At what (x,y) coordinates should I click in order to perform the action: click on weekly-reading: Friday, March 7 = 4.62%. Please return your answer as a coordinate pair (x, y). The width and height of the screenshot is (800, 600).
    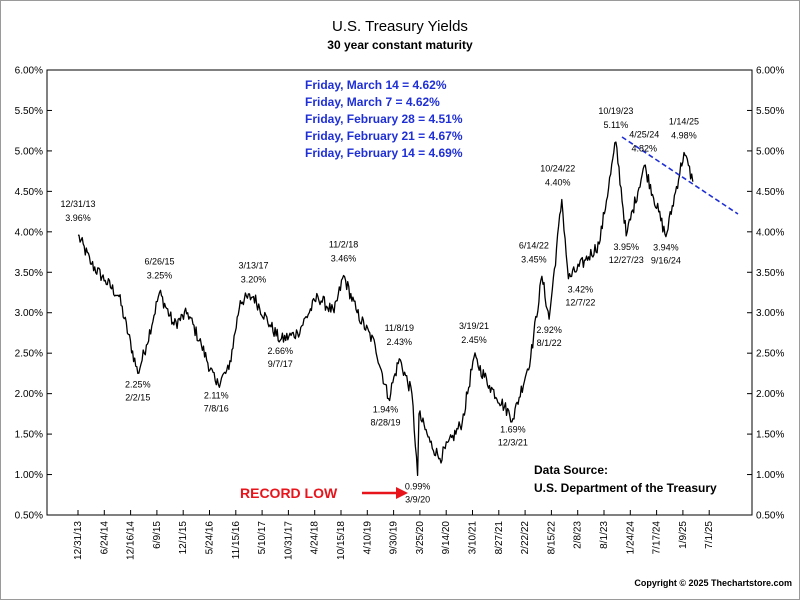
    Looking at the image, I should click on (372, 102).